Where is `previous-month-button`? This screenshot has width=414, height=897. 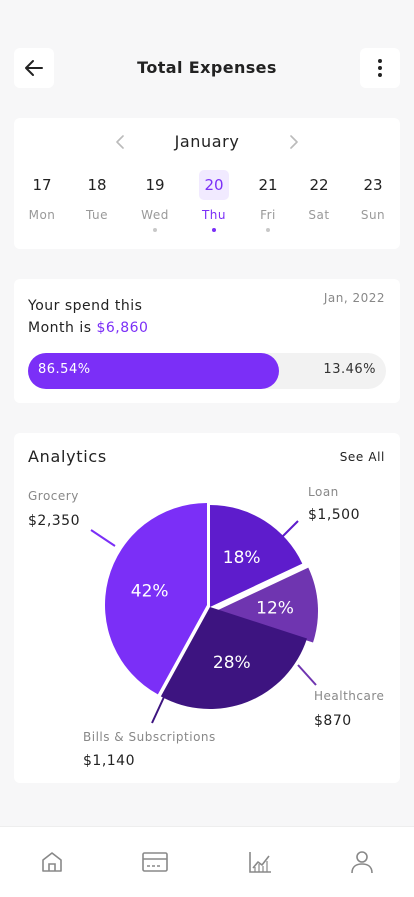
previous-month-button is located at coordinates (120, 142).